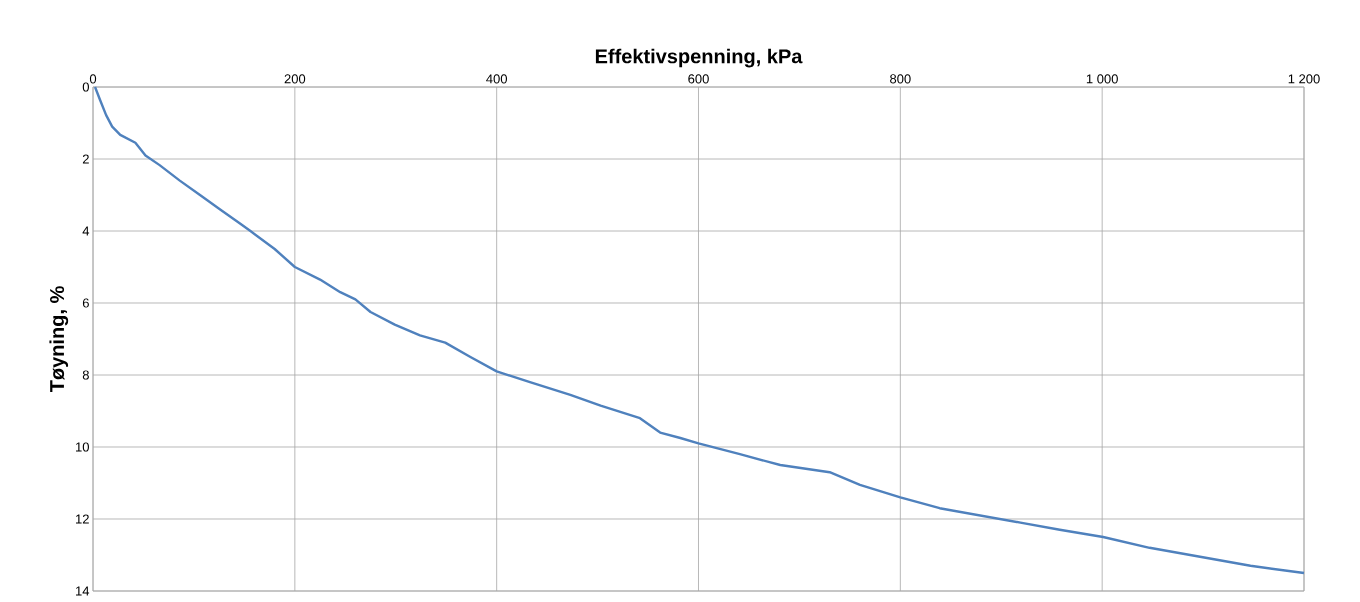 The height and width of the screenshot is (602, 1360). Describe the element at coordinates (699, 58) in the screenshot. I see `x-axis-title: Effektivspenning, kPa` at that location.